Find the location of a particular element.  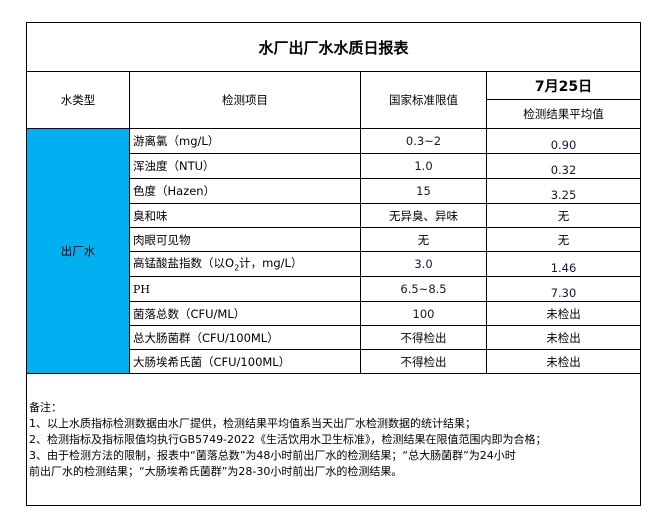

table-row: 臭和味 无异臭、异味 无 is located at coordinates (334, 215).